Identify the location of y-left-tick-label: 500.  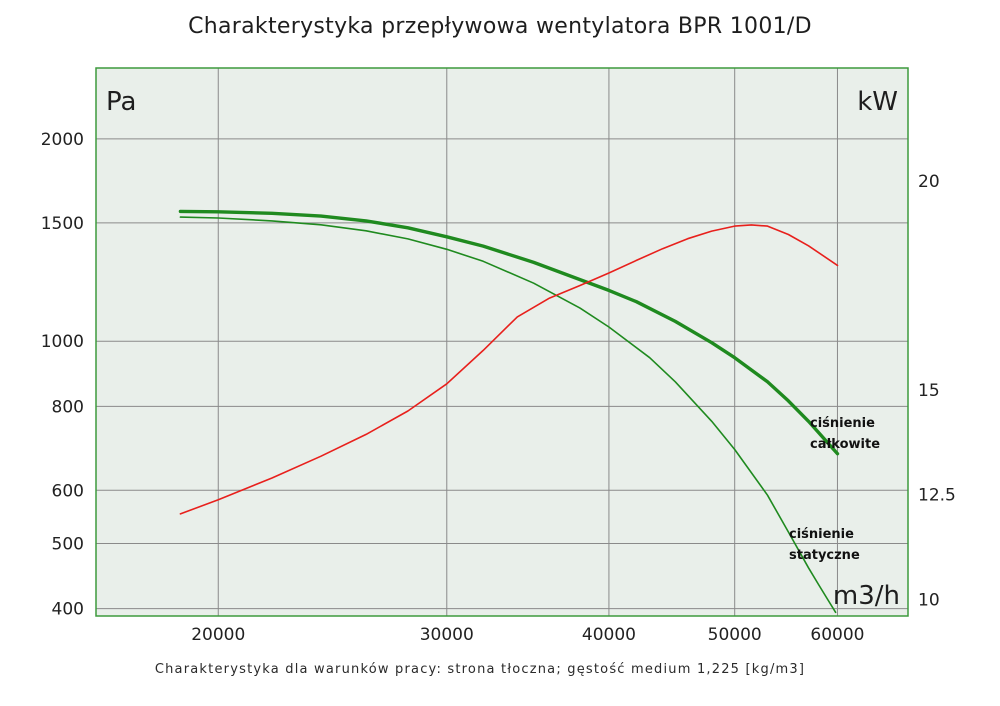
(68, 544).